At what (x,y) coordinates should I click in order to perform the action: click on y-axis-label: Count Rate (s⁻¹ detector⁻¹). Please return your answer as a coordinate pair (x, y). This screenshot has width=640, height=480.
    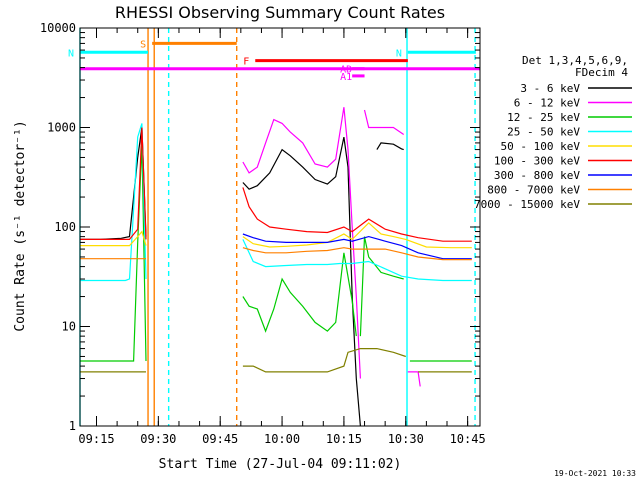
    Looking at the image, I should click on (20, 225).